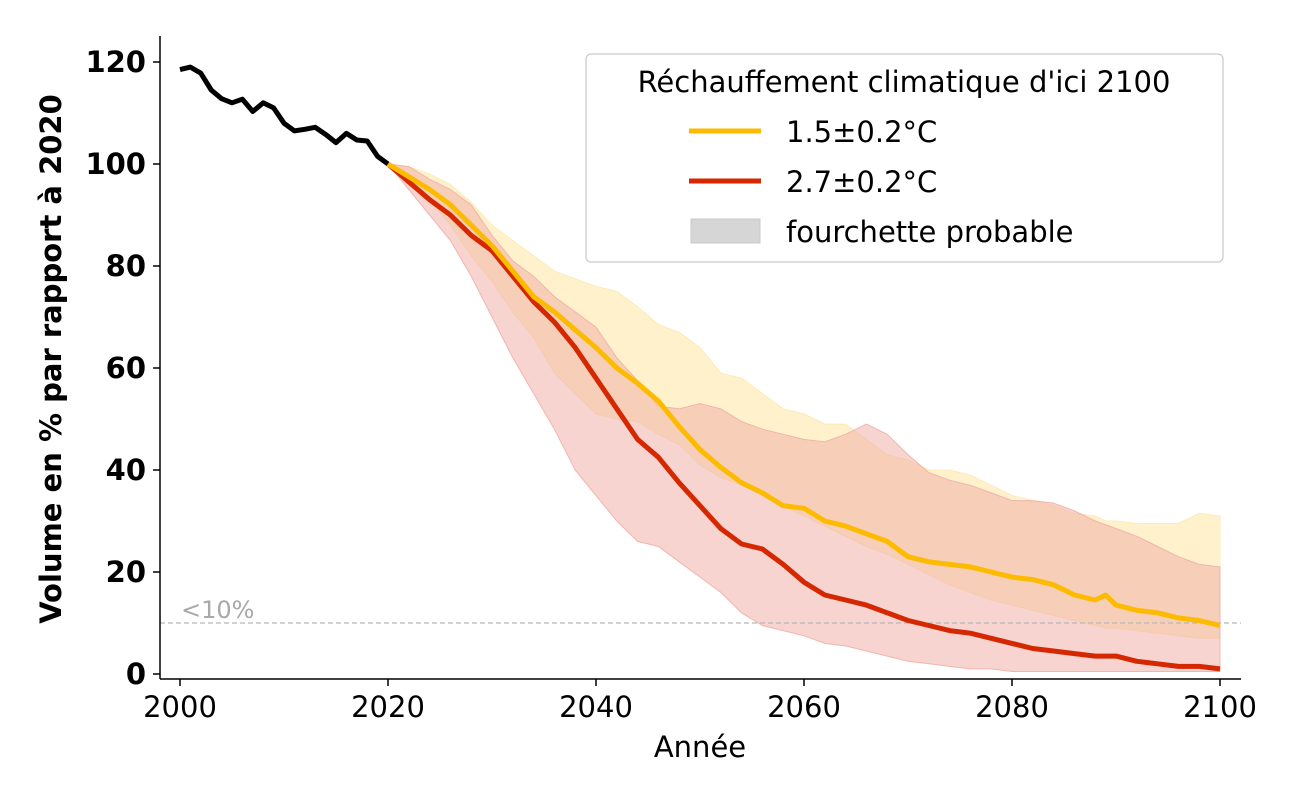  I want to click on legend-title: Réchauffement climatique d'ici 2100, so click(904, 82).